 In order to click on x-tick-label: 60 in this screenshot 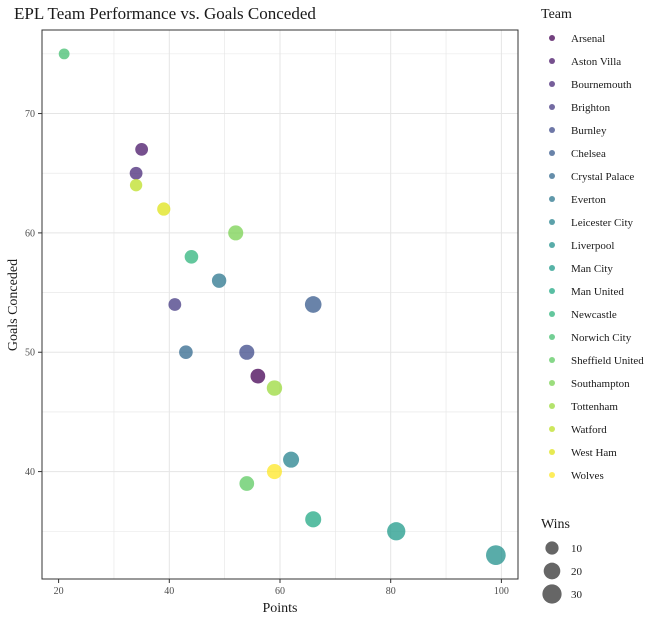, I will do `click(280, 591)`.